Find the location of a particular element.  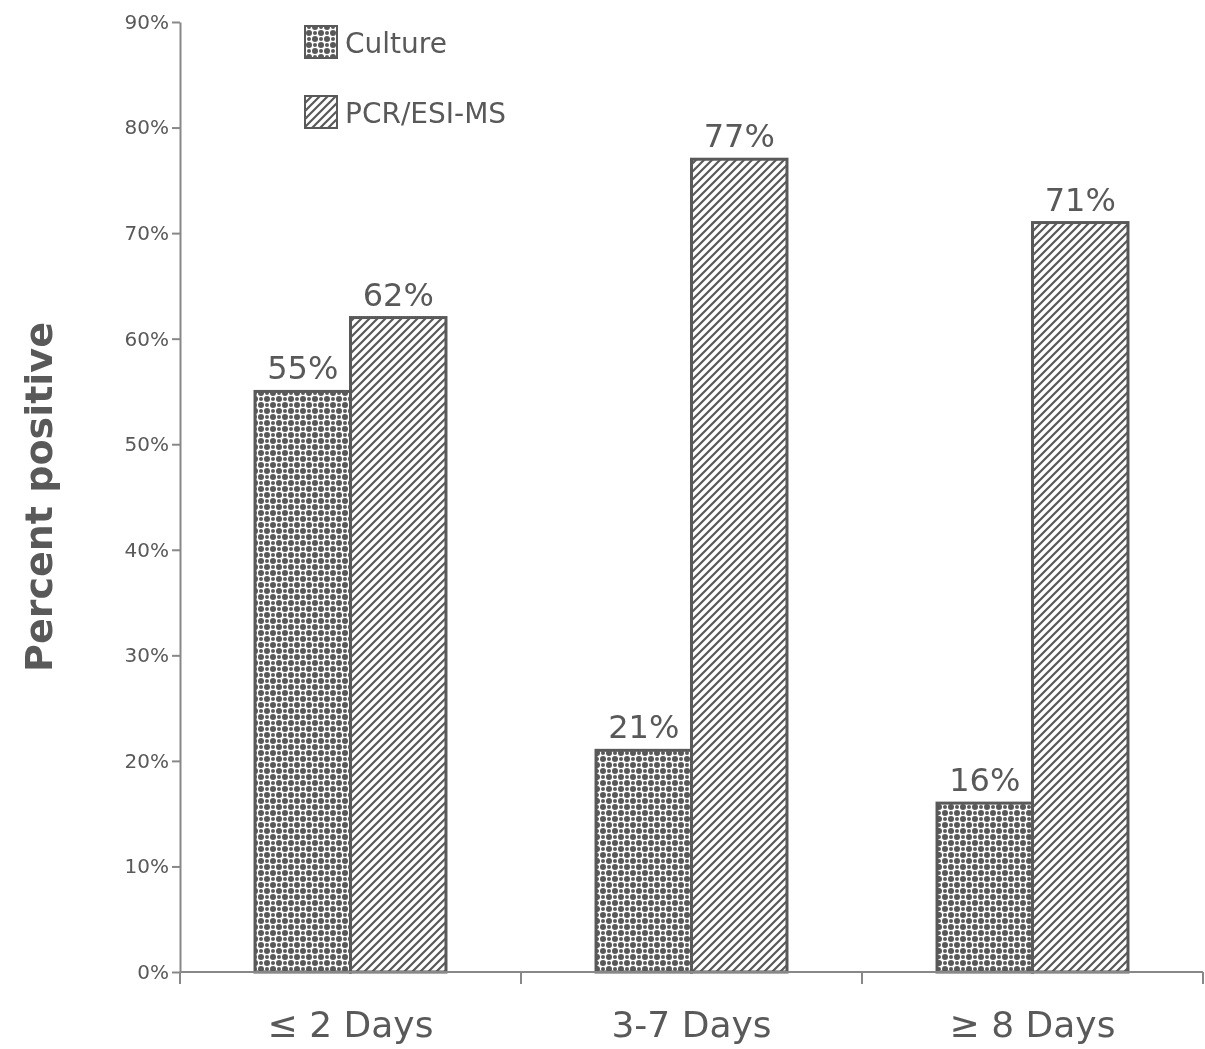

y-tick-label: 30% is located at coordinates (146, 655).